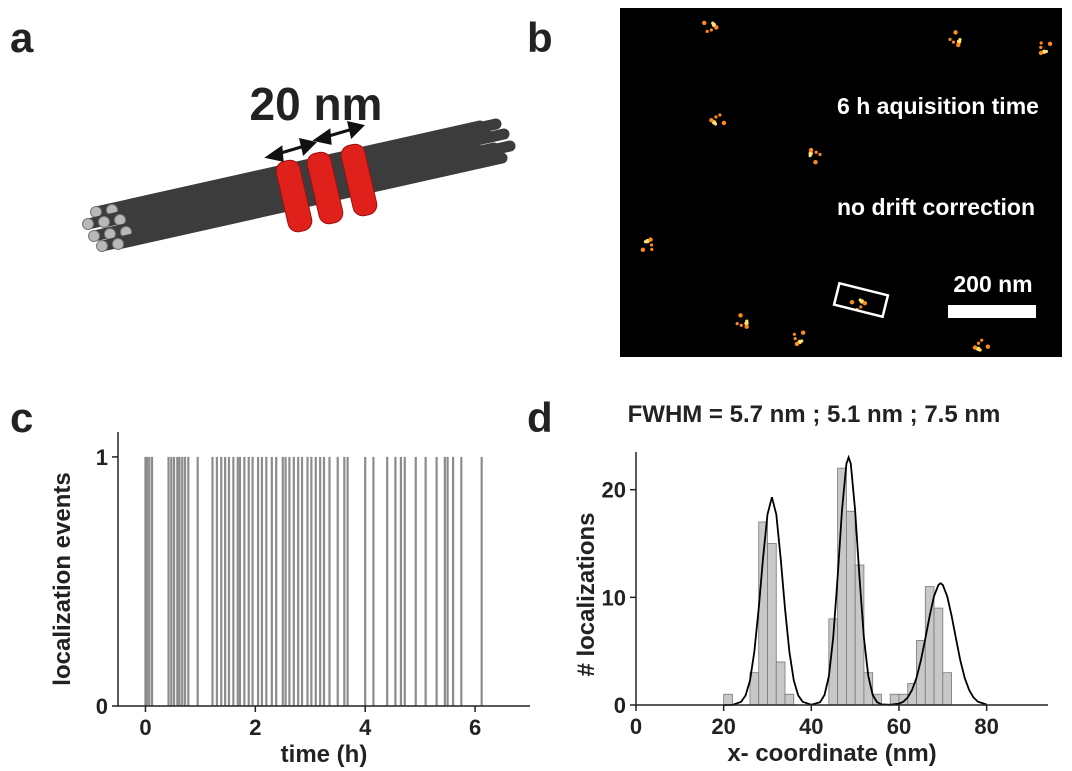  What do you see at coordinates (614, 490) in the screenshot?
I see `y-tick-label: 20` at bounding box center [614, 490].